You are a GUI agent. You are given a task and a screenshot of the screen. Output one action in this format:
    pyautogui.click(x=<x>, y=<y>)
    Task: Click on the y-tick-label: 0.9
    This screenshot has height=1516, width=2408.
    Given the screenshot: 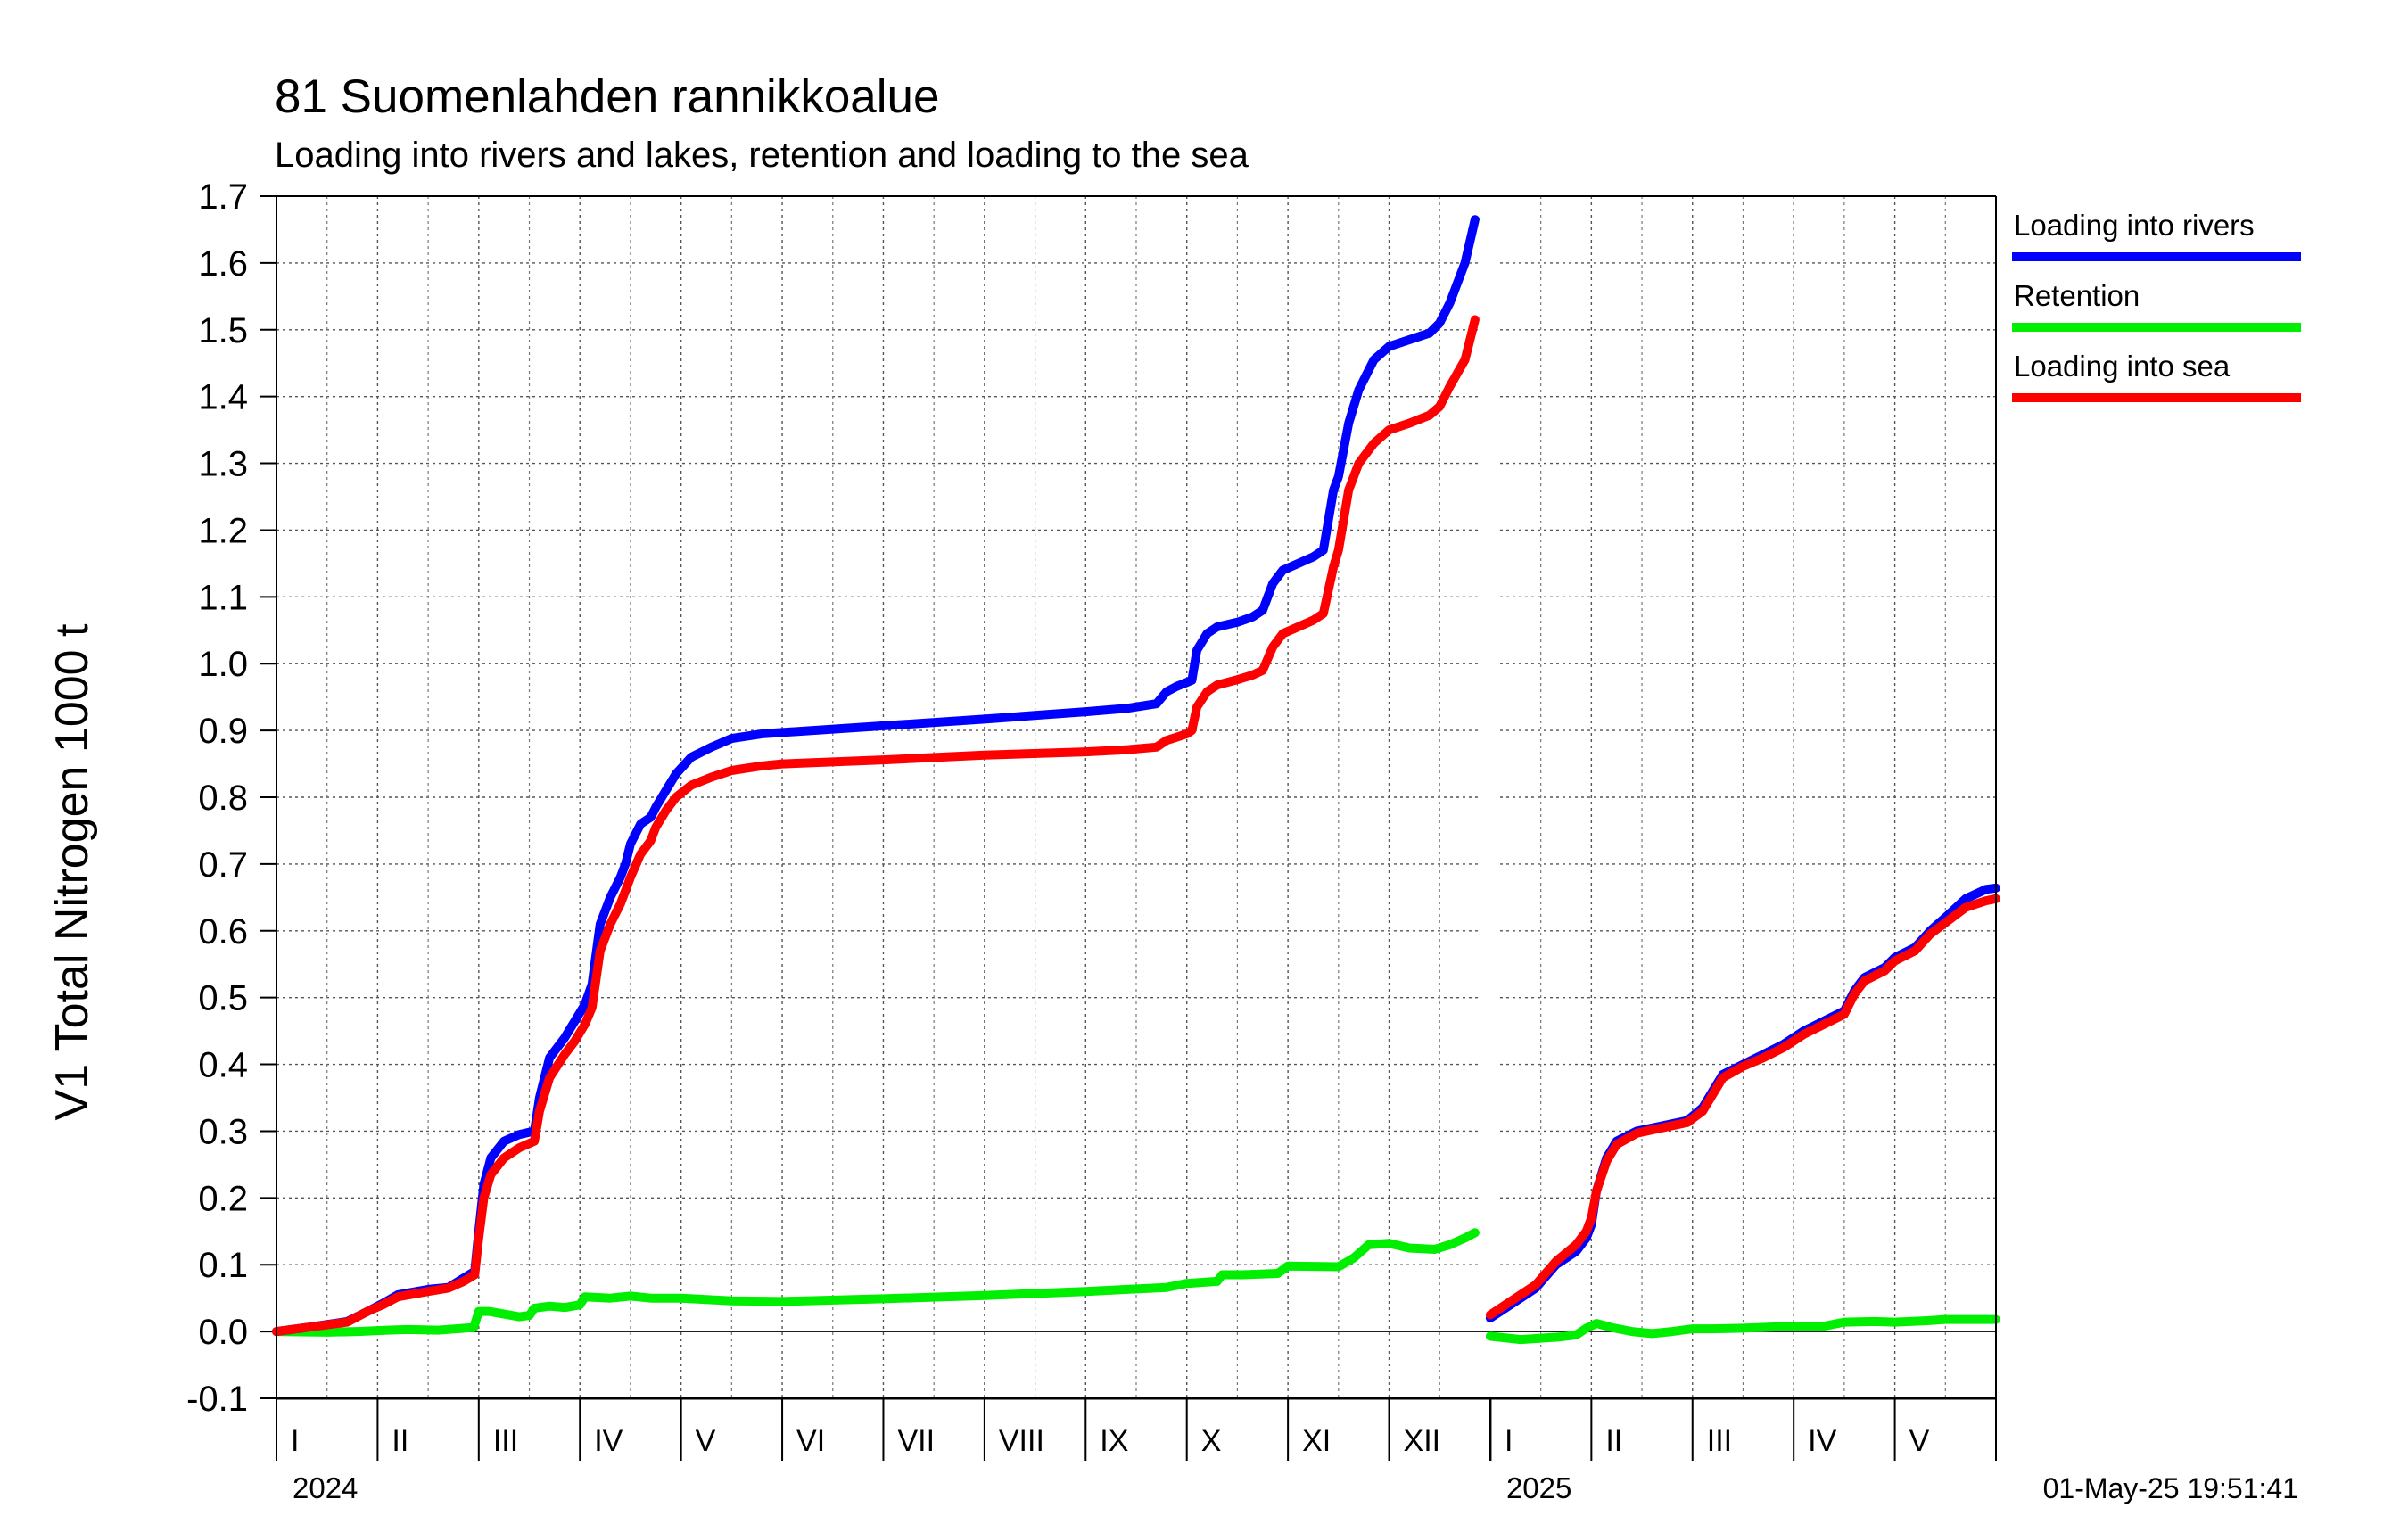 What is the action you would take?
    pyautogui.click(x=223, y=731)
    